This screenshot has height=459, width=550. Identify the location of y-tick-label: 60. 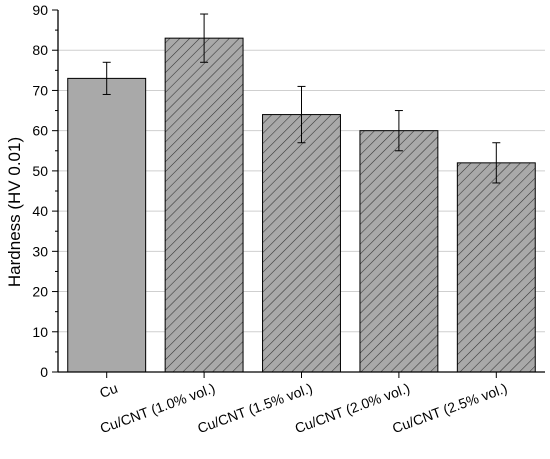
(40, 131).